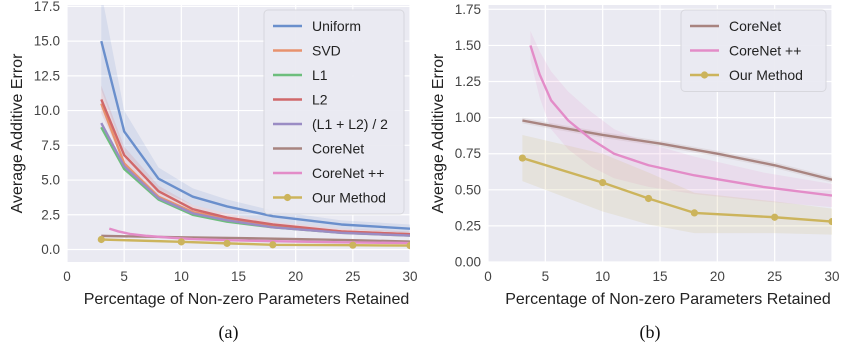 This screenshot has height=347, width=842. Describe the element at coordinates (50, 249) in the screenshot. I see `y-tick-label: 0.0` at that location.